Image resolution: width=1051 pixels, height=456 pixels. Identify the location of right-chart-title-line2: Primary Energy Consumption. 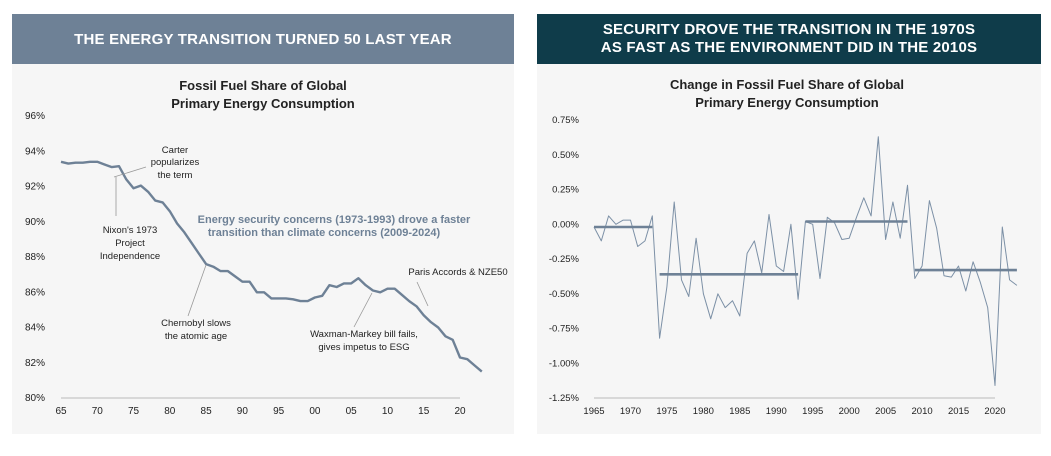
(787, 102).